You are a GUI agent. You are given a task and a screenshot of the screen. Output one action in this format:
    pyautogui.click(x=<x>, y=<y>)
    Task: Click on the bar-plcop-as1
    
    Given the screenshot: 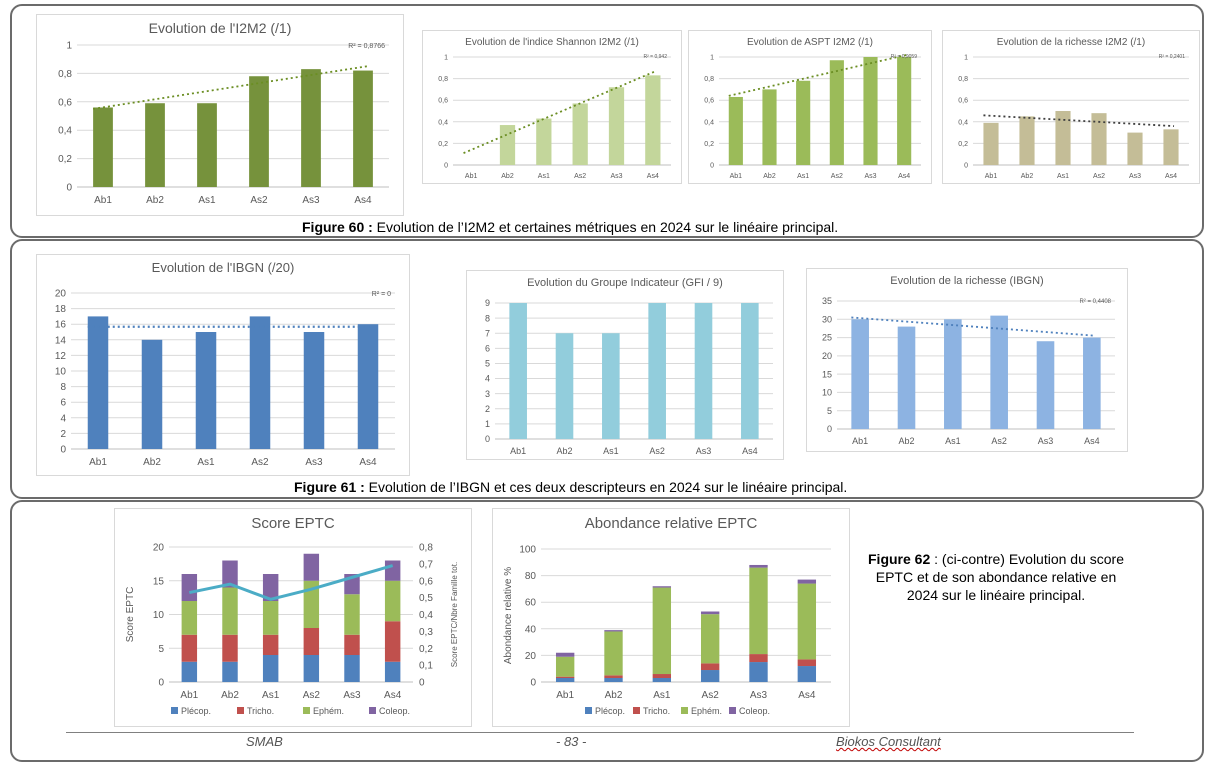 What is the action you would take?
    pyautogui.click(x=270, y=668)
    